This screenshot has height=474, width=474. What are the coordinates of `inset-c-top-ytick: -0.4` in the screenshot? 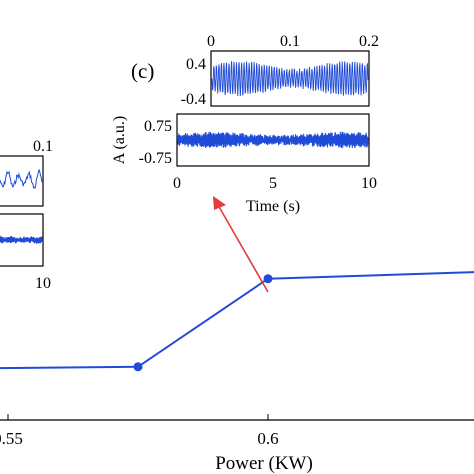 It's located at (193, 99).